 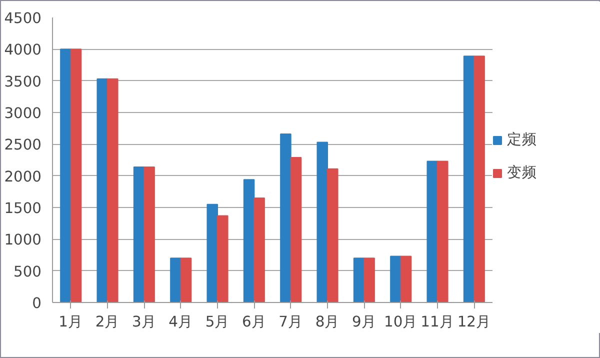 I want to click on x-tick-label: 5月, so click(x=217, y=322).